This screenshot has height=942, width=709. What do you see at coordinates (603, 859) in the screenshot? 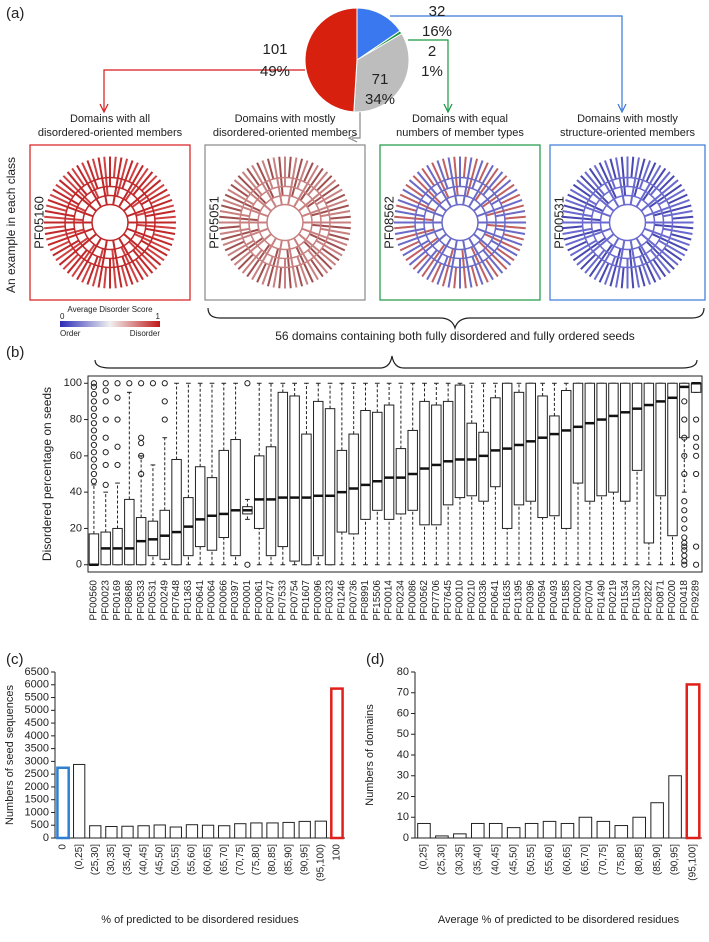
I see `x-tick-label: (70,75]` at bounding box center [603, 859].